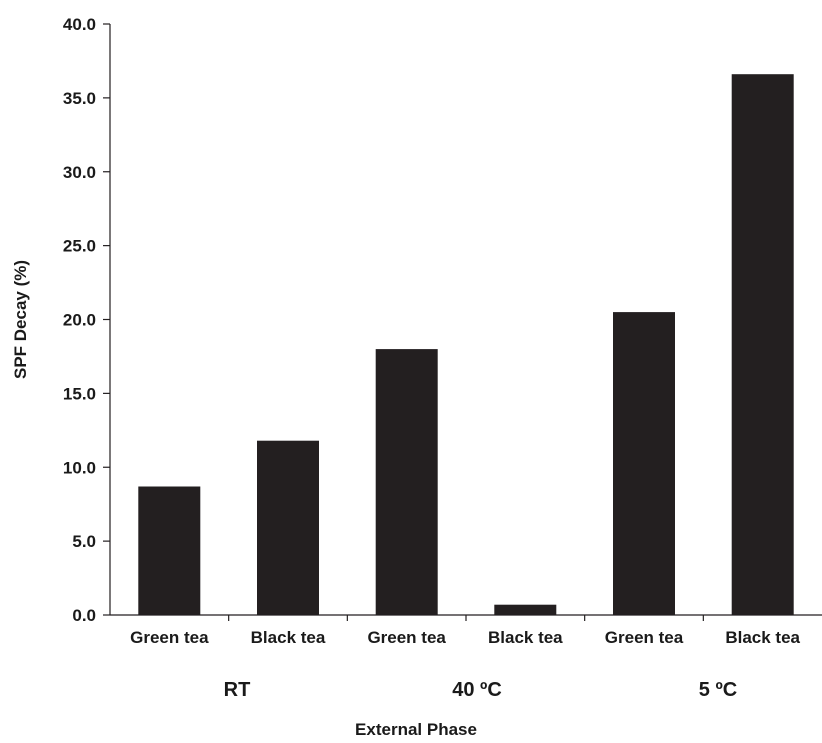 This screenshot has width=822, height=743. Describe the element at coordinates (718, 690) in the screenshot. I see `group-label: 5 ºC` at that location.